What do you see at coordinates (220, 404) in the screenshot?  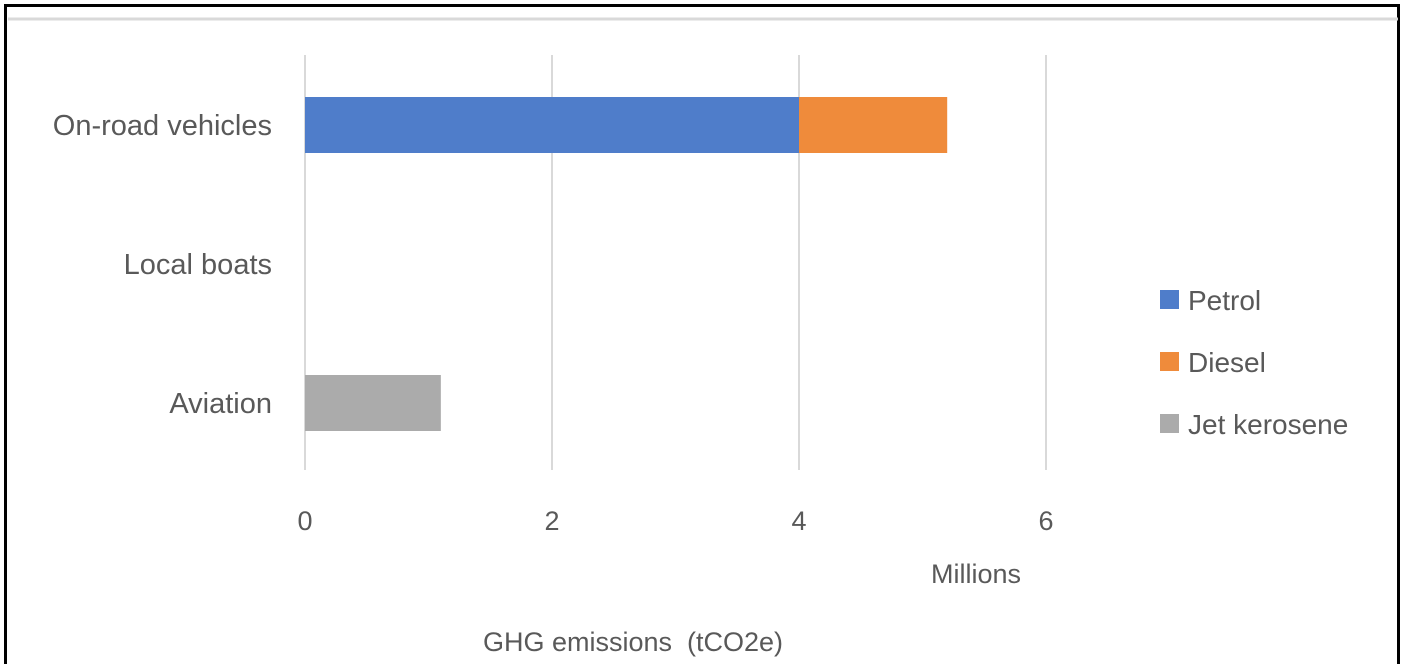 I see `category-label: Aviation` at bounding box center [220, 404].